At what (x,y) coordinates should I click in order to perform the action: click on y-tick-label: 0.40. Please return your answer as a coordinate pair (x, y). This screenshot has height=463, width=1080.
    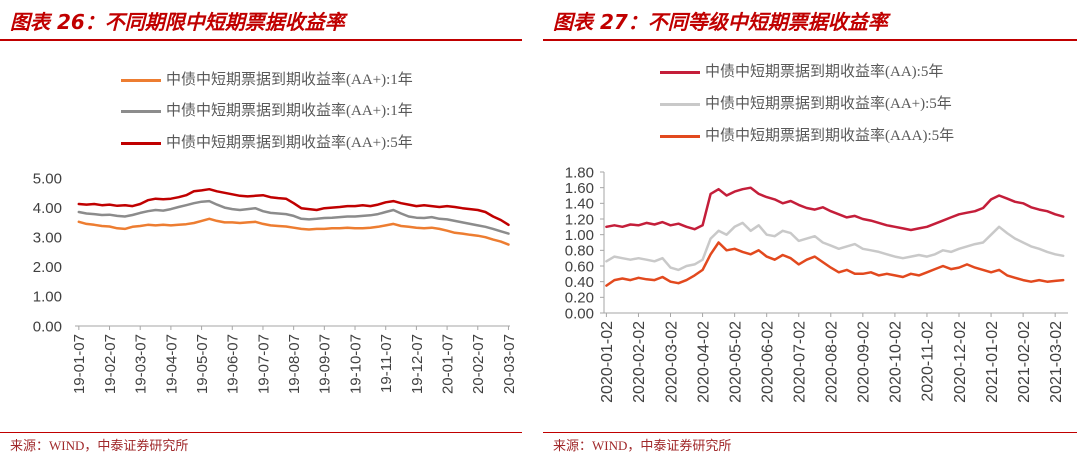
    Looking at the image, I should click on (579, 282).